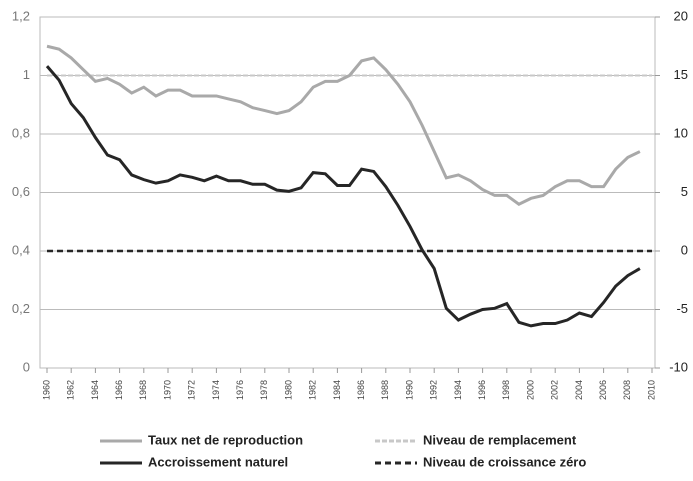 Image resolution: width=693 pixels, height=481 pixels. Describe the element at coordinates (288, 390) in the screenshot. I see `x-tick-label: 1980` at that location.